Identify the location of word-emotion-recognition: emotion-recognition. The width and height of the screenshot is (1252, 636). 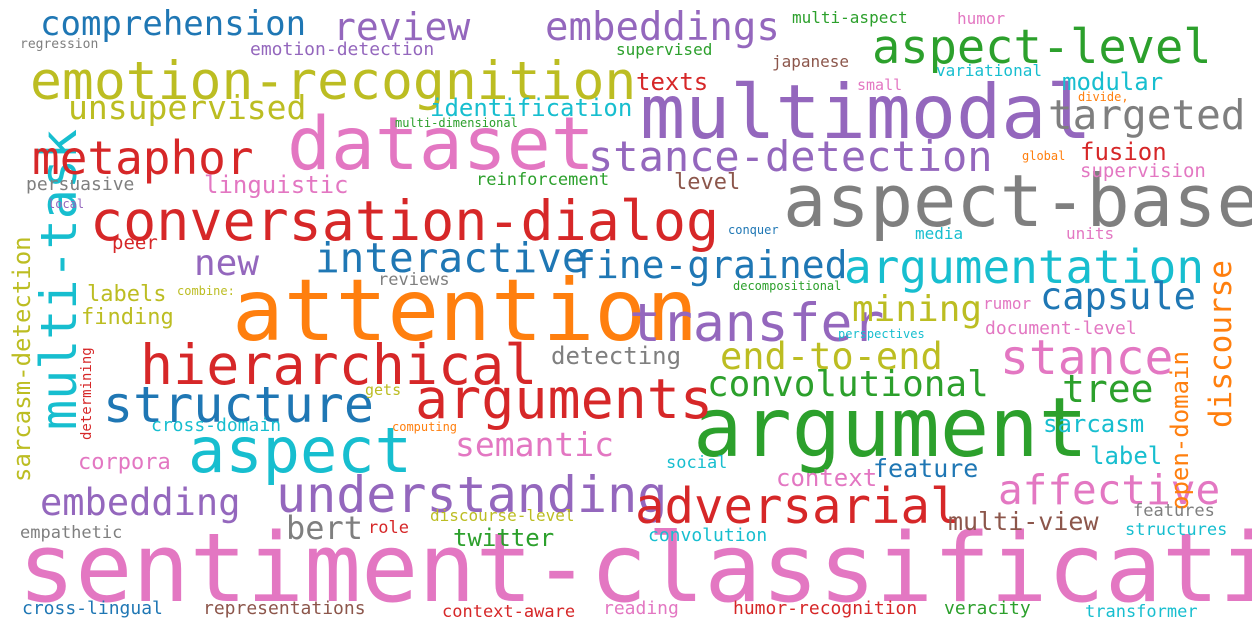
(333, 81).